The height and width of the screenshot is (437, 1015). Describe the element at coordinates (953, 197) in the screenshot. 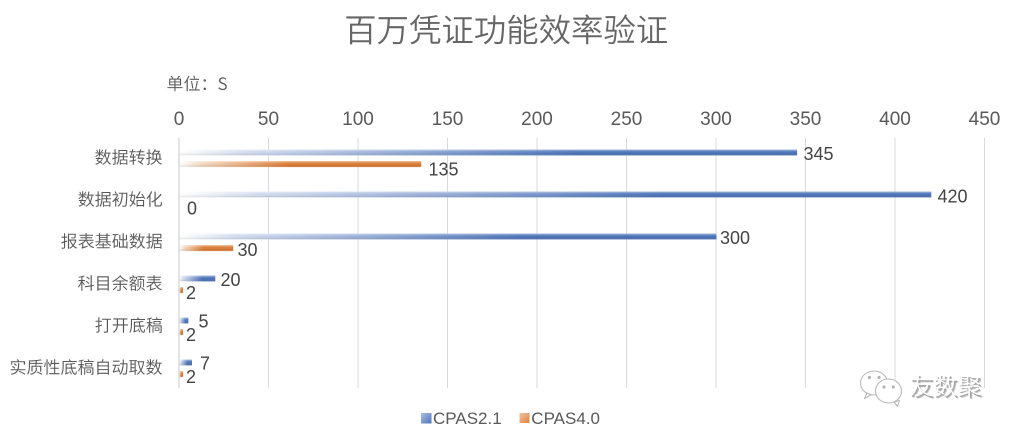

I see `svg-text: 420` at that location.